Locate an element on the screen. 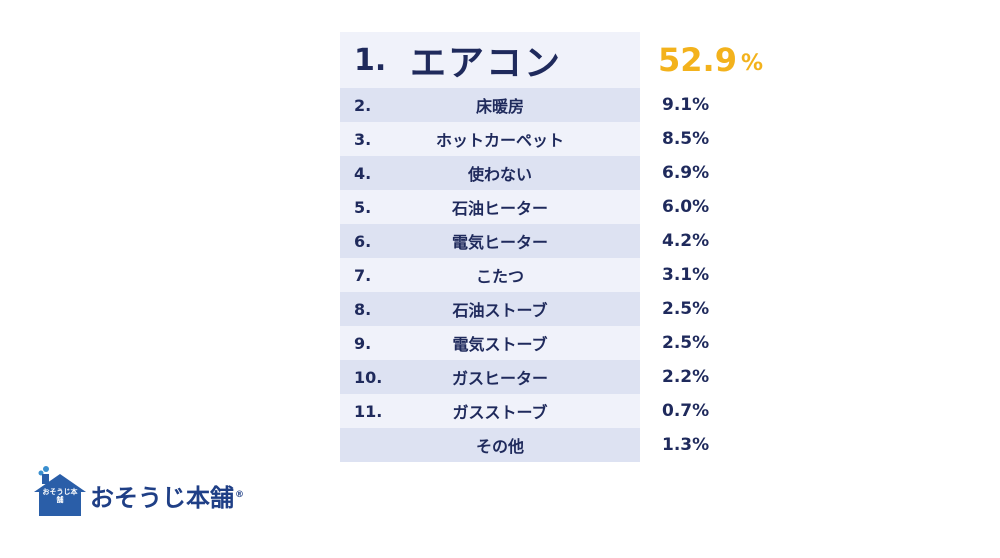 The width and height of the screenshot is (1000, 558). rank-number: 3. is located at coordinates (363, 139).